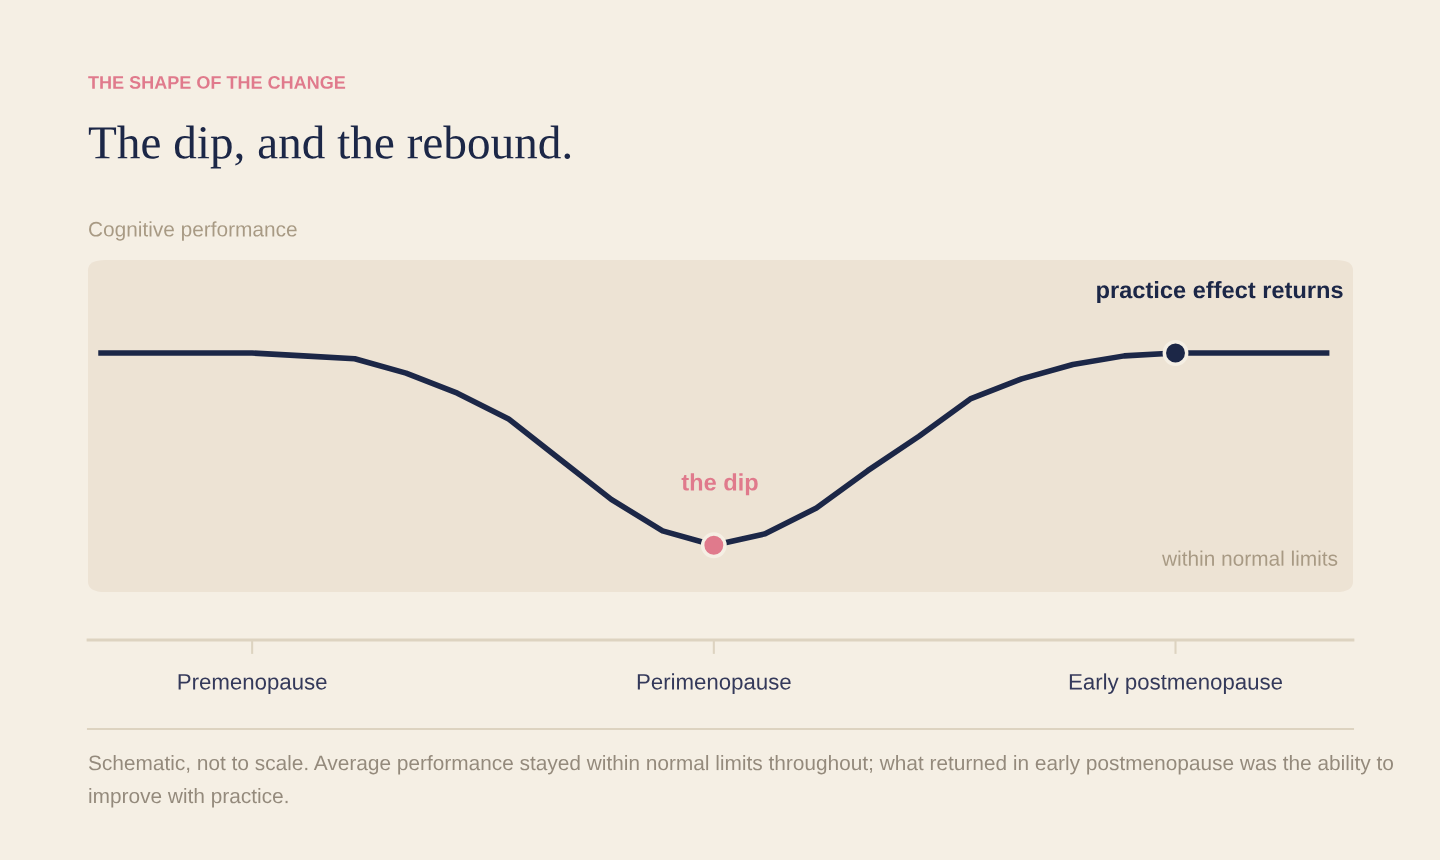 The height and width of the screenshot is (860, 1440). I want to click on text: Schematic, not to scale. Average performance stayed within normal limits throughout; what returned in early postmenopause was the ability to improve with practice., so click(740, 781).